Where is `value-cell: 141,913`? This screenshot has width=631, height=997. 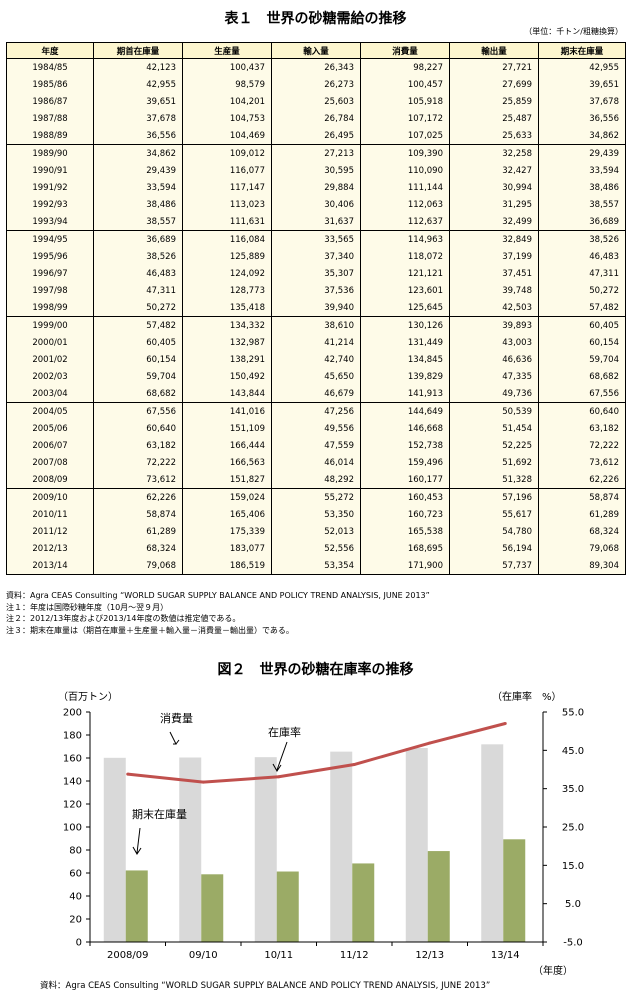 value-cell: 141,913 is located at coordinates (405, 394).